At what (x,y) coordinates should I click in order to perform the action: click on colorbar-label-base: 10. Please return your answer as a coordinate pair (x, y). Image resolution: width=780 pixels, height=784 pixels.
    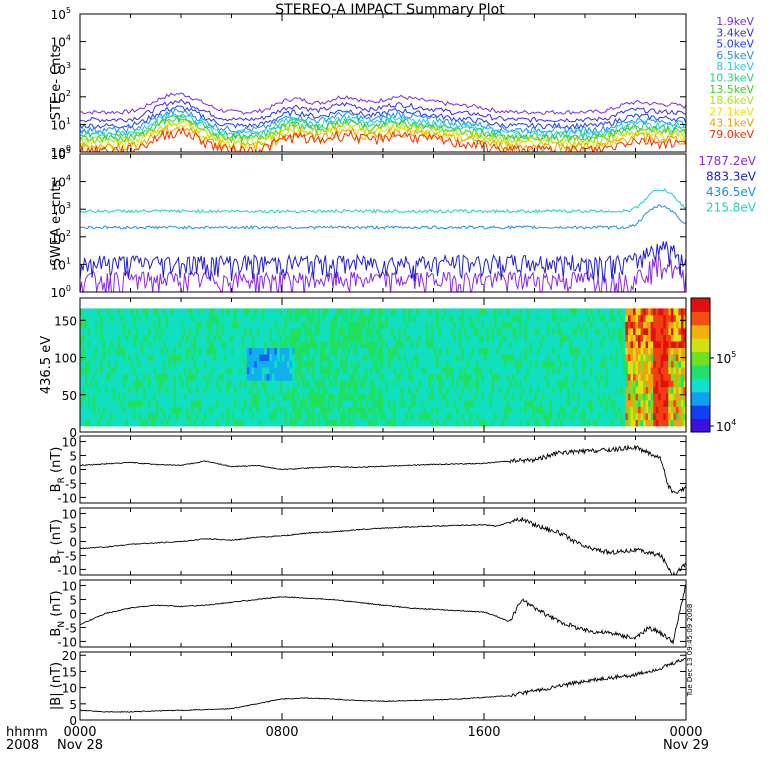
    Looking at the image, I should click on (723, 359).